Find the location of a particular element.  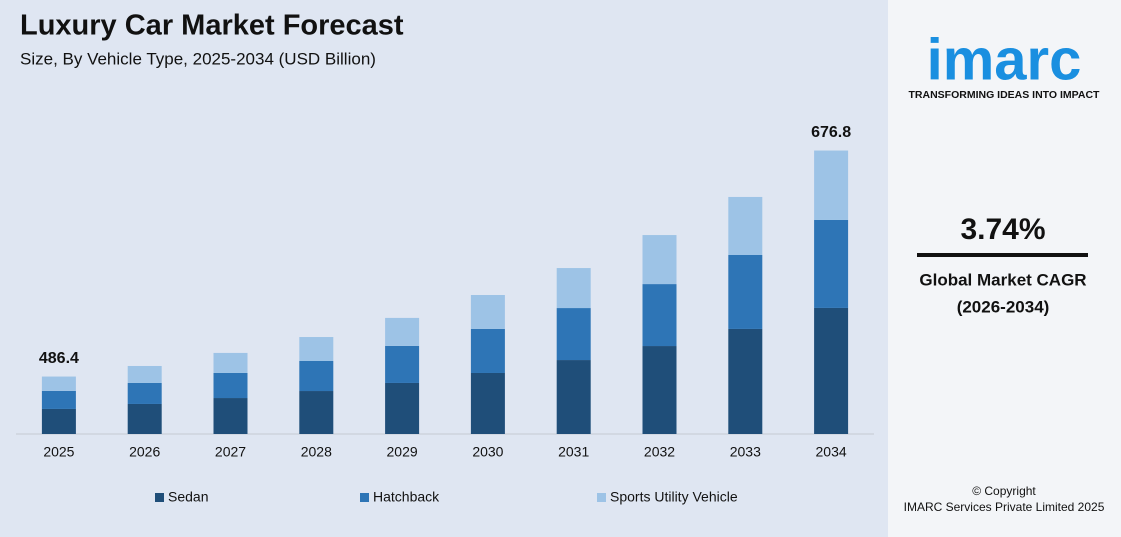

cagr-period: (2026-2034) is located at coordinates (1003, 306).